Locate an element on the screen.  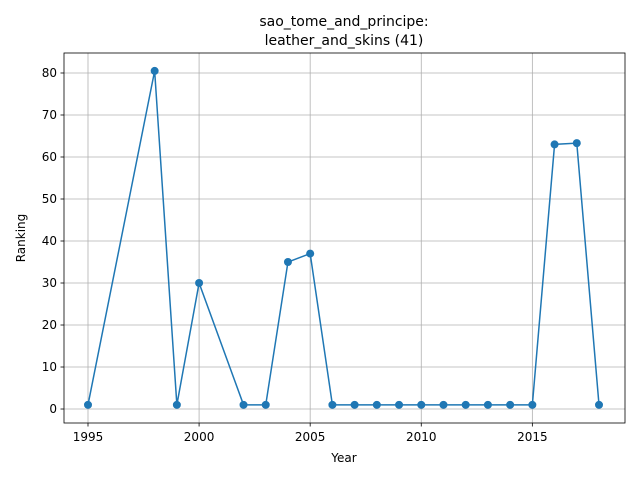
chart-title: leather_and_skins (41) is located at coordinates (344, 41).